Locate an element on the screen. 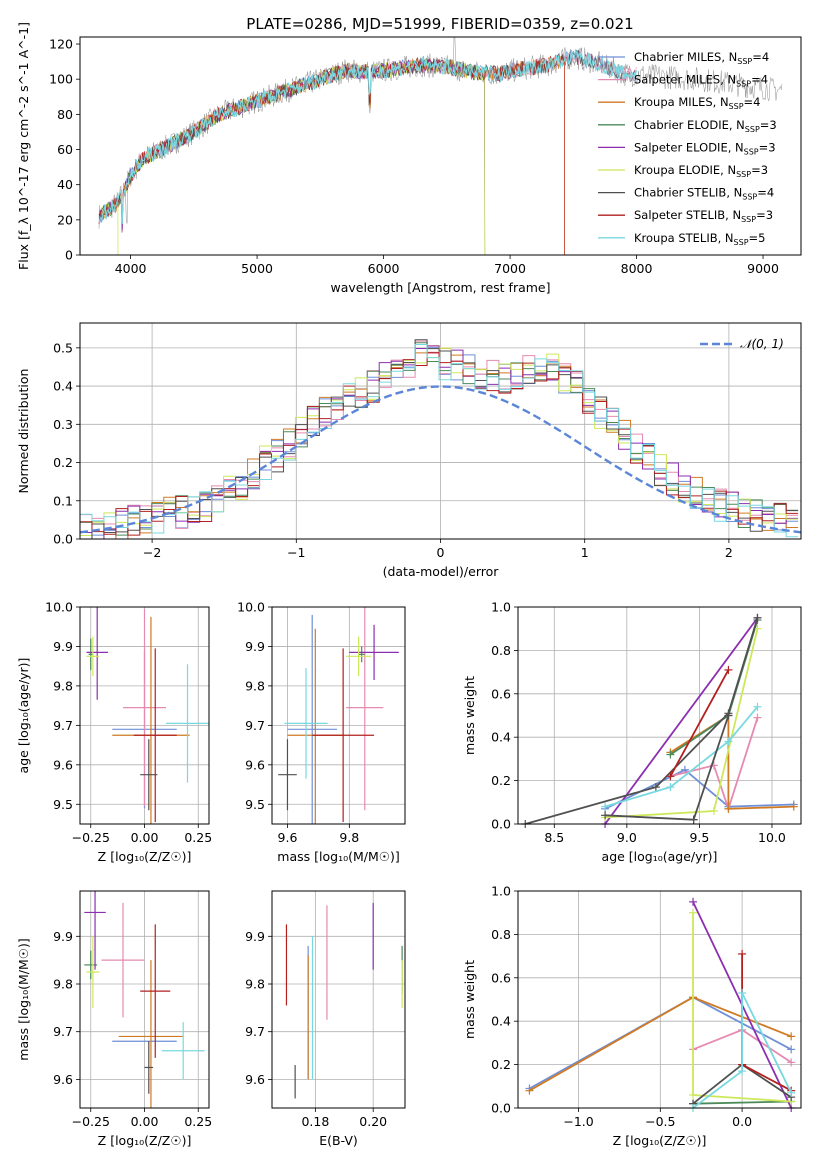 The width and height of the screenshot is (819, 1170). x-axis-label: wavelength [Angstrom, rest frame] is located at coordinates (440, 287).